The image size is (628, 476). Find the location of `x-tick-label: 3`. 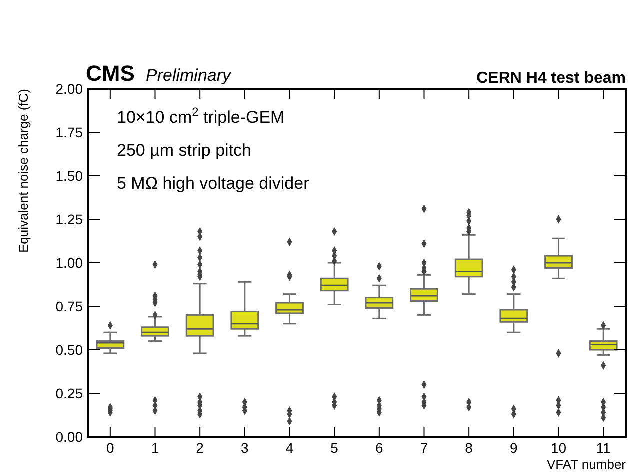

x-tick-label: 3 is located at coordinates (245, 448).